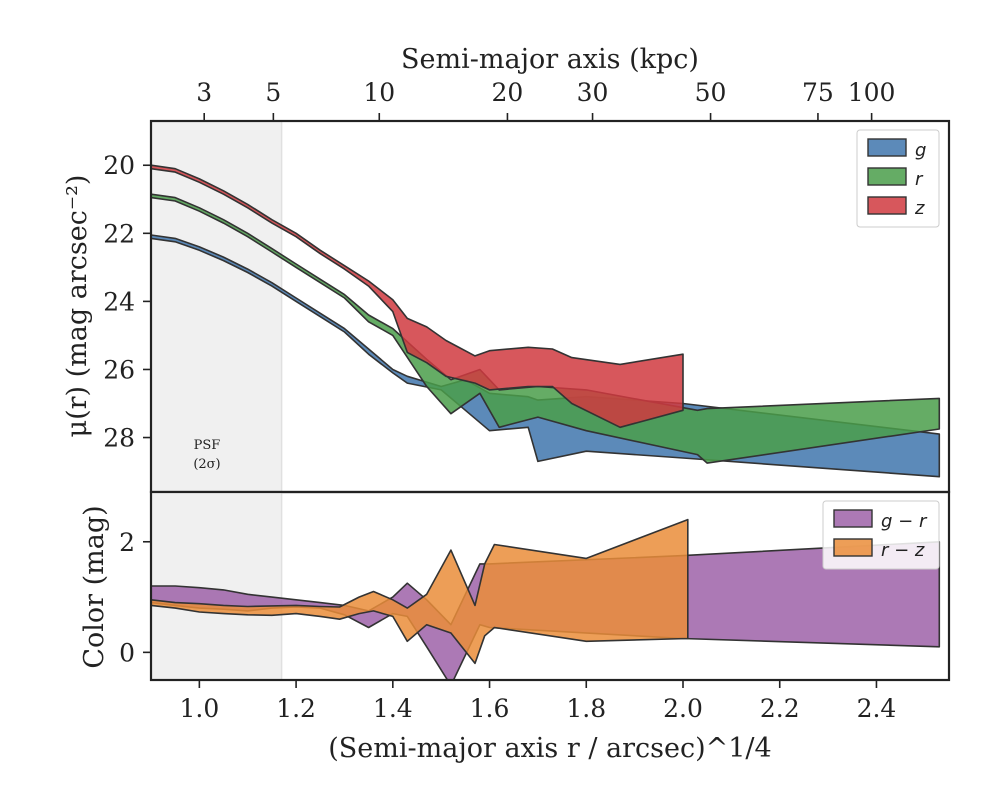  I want to click on y-tick-label: 26, so click(119, 369).